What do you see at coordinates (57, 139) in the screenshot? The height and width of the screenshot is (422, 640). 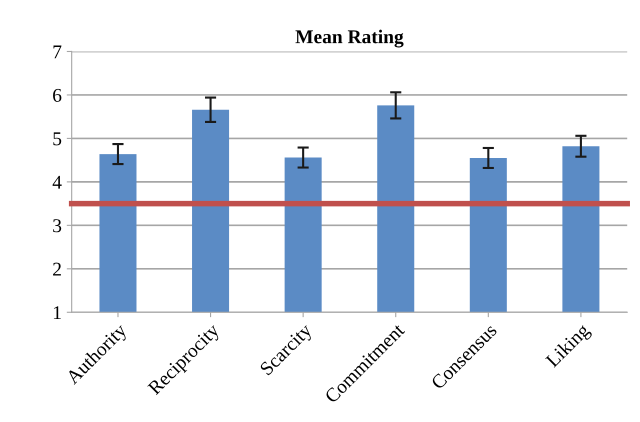 I see `y-tick-label: 5` at bounding box center [57, 139].